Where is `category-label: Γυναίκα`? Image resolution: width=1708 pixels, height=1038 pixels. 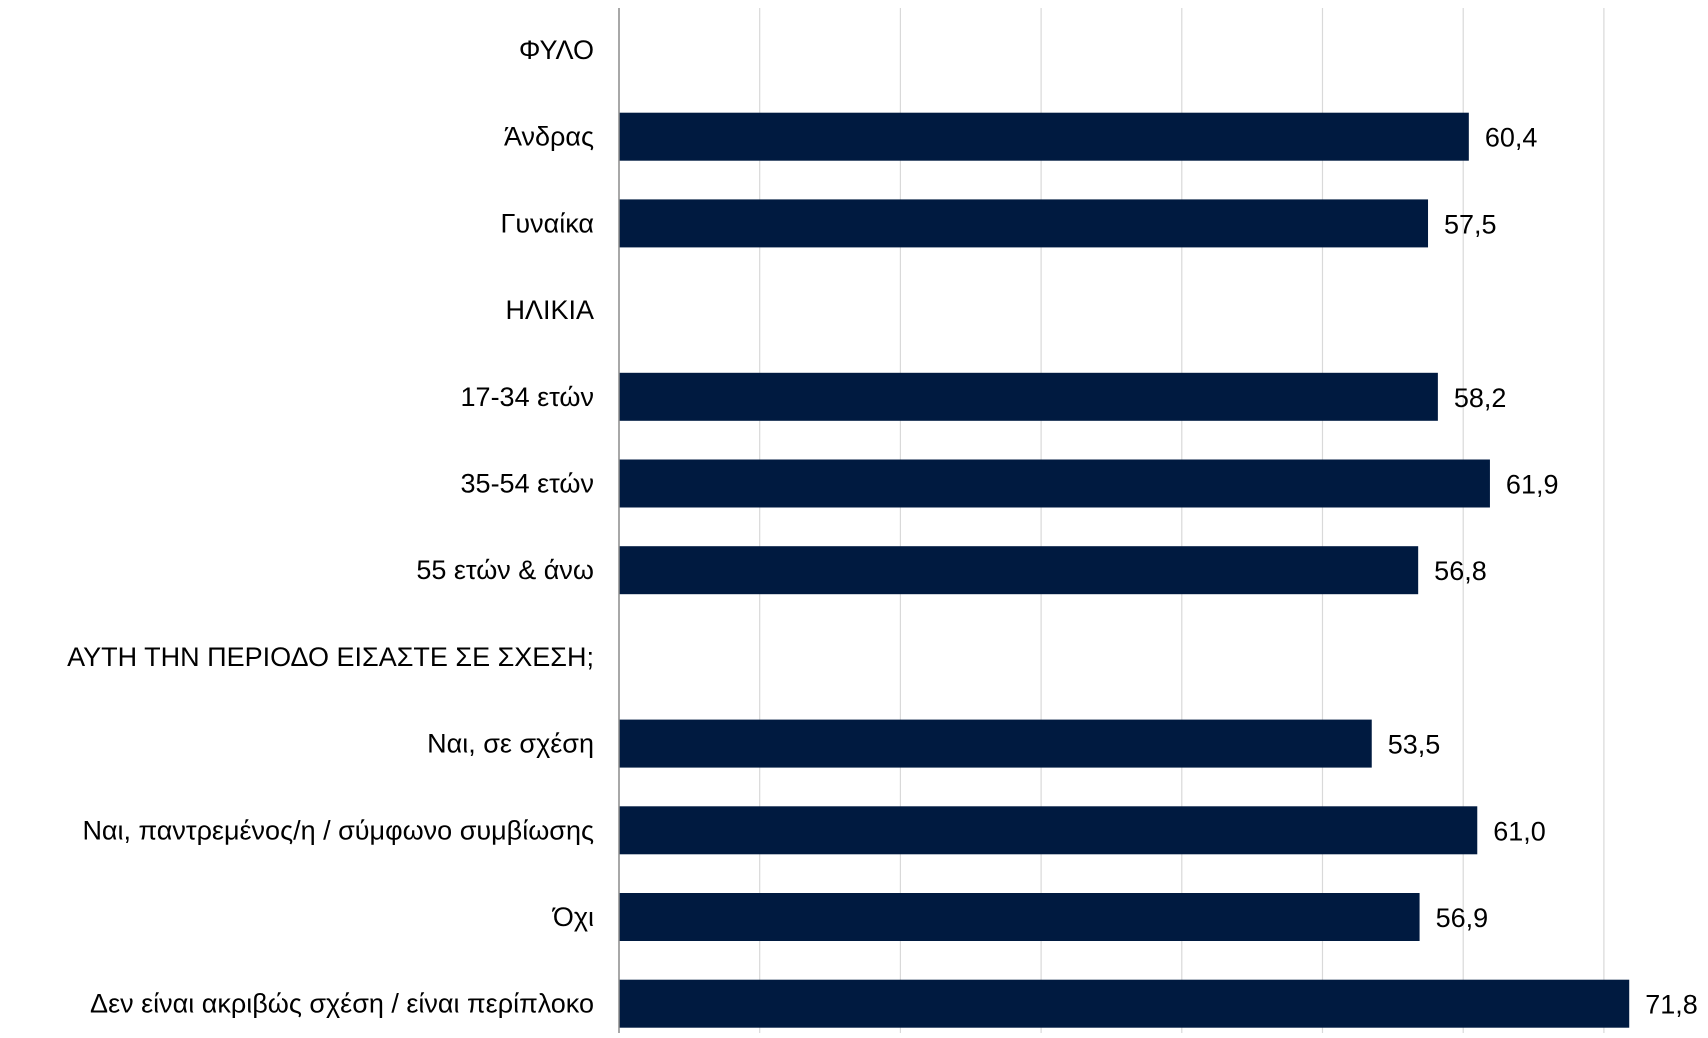 category-label: Γυναίκα is located at coordinates (547, 223).